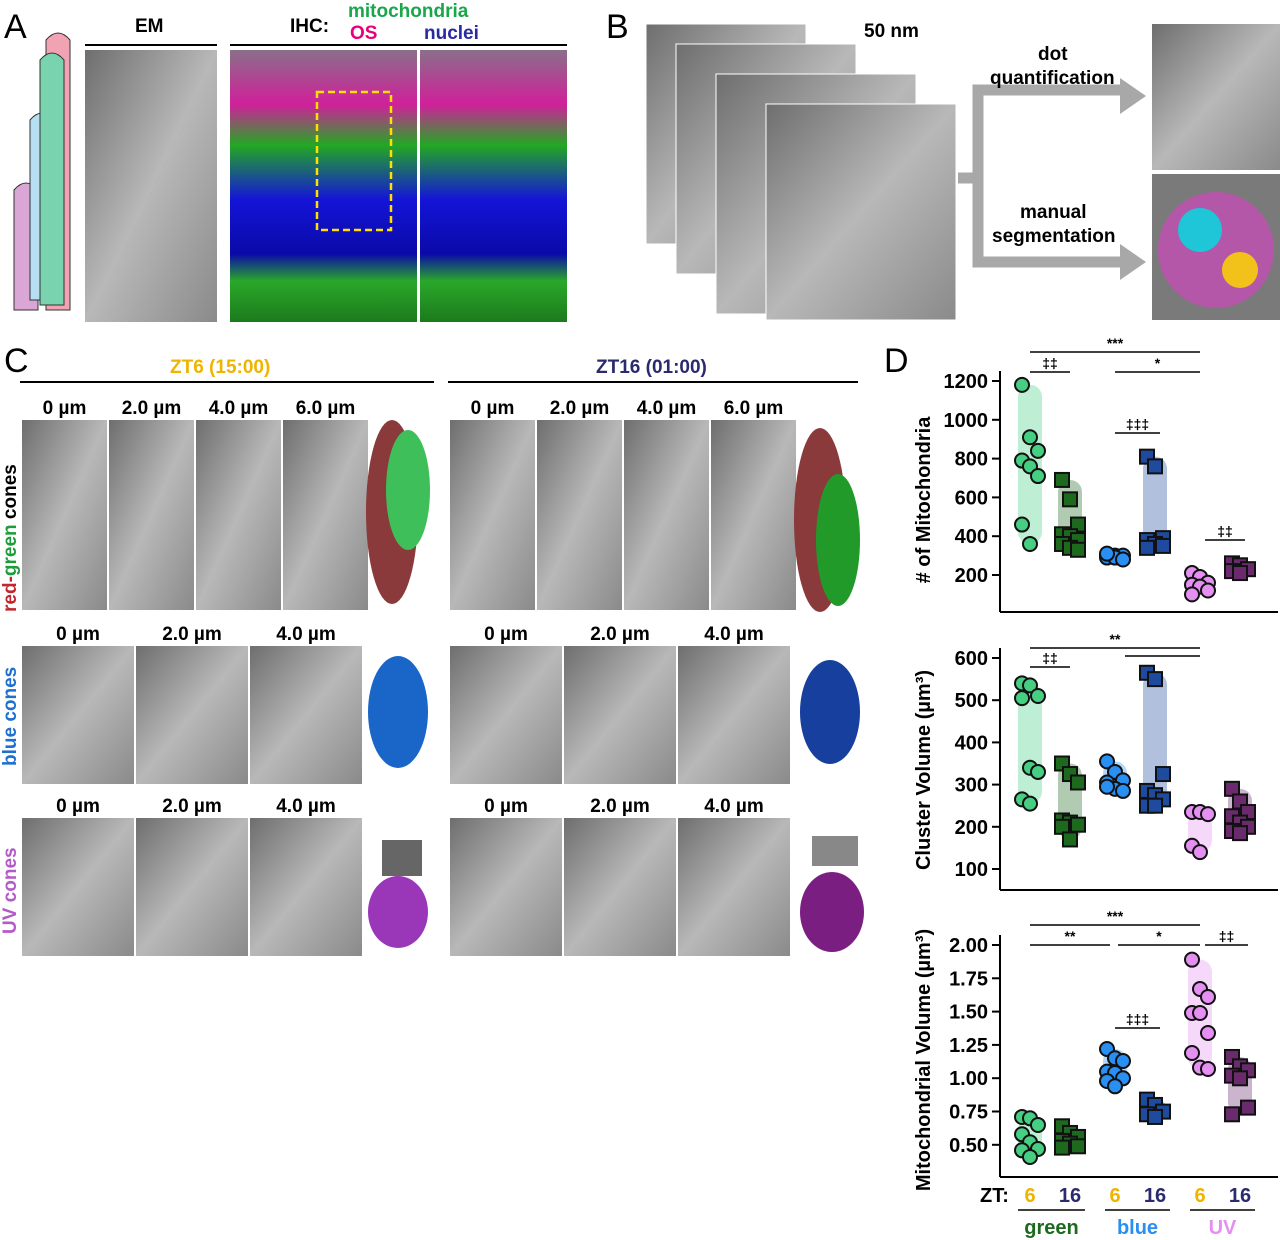 The width and height of the screenshot is (1280, 1240). What do you see at coordinates (1137, 1228) in the screenshot?
I see `group-label: blue` at bounding box center [1137, 1228].